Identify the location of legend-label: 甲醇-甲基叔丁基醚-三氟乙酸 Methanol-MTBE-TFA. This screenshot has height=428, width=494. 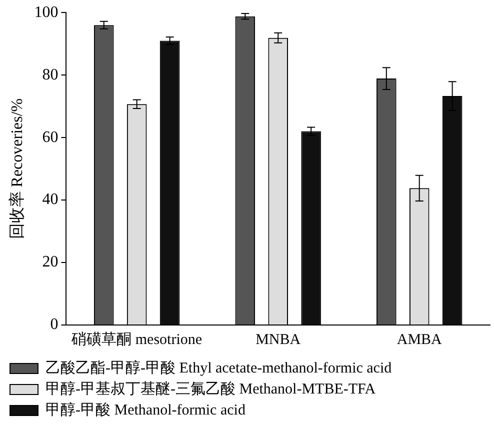
(211, 389).